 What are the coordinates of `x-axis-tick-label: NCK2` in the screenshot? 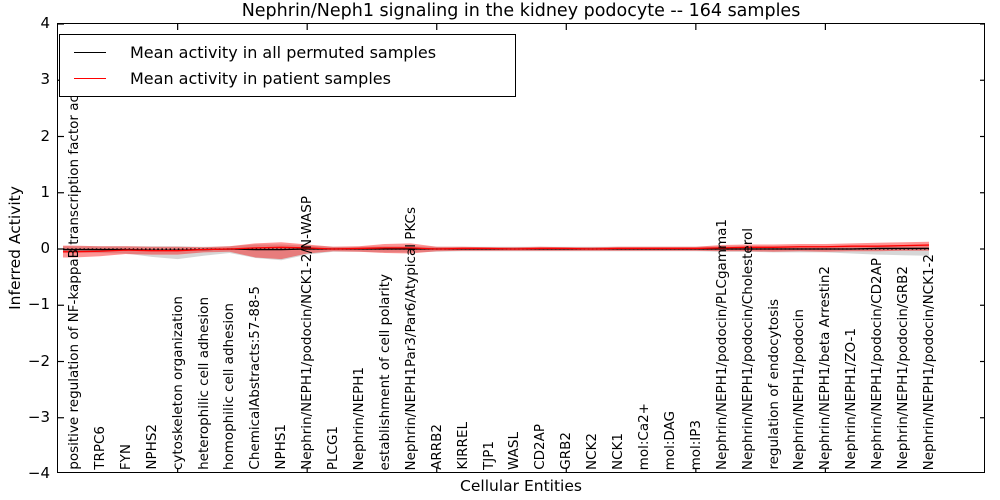 It's located at (592, 451).